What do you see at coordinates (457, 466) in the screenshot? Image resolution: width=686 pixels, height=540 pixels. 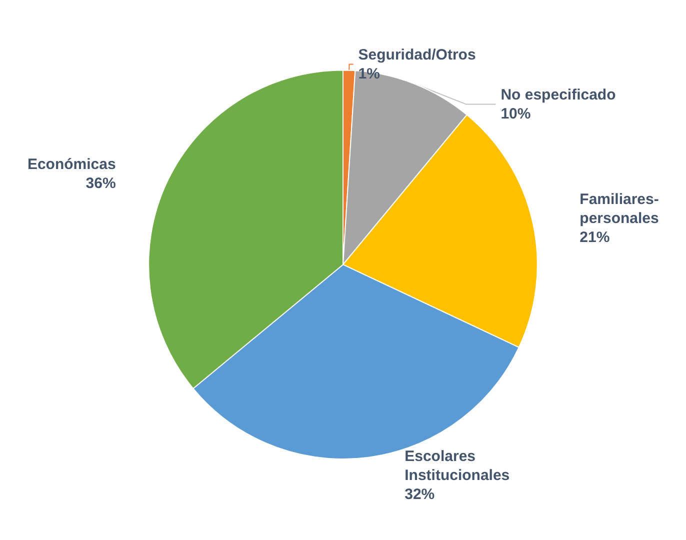 I see `slice-label: Escolares Institucionales` at bounding box center [457, 466].